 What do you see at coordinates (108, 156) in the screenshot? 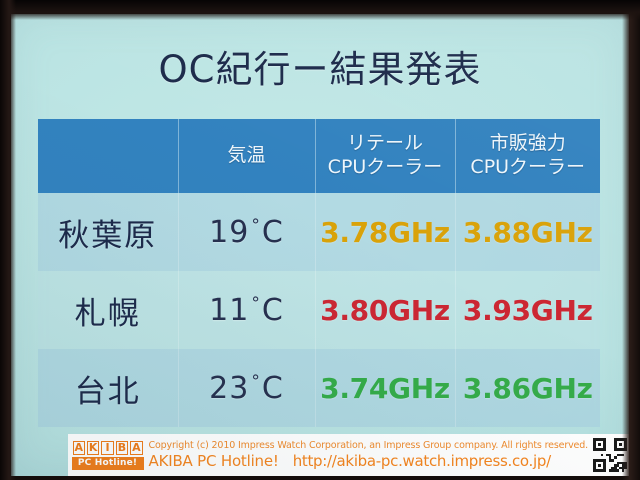
I see `column-header-city` at bounding box center [108, 156].